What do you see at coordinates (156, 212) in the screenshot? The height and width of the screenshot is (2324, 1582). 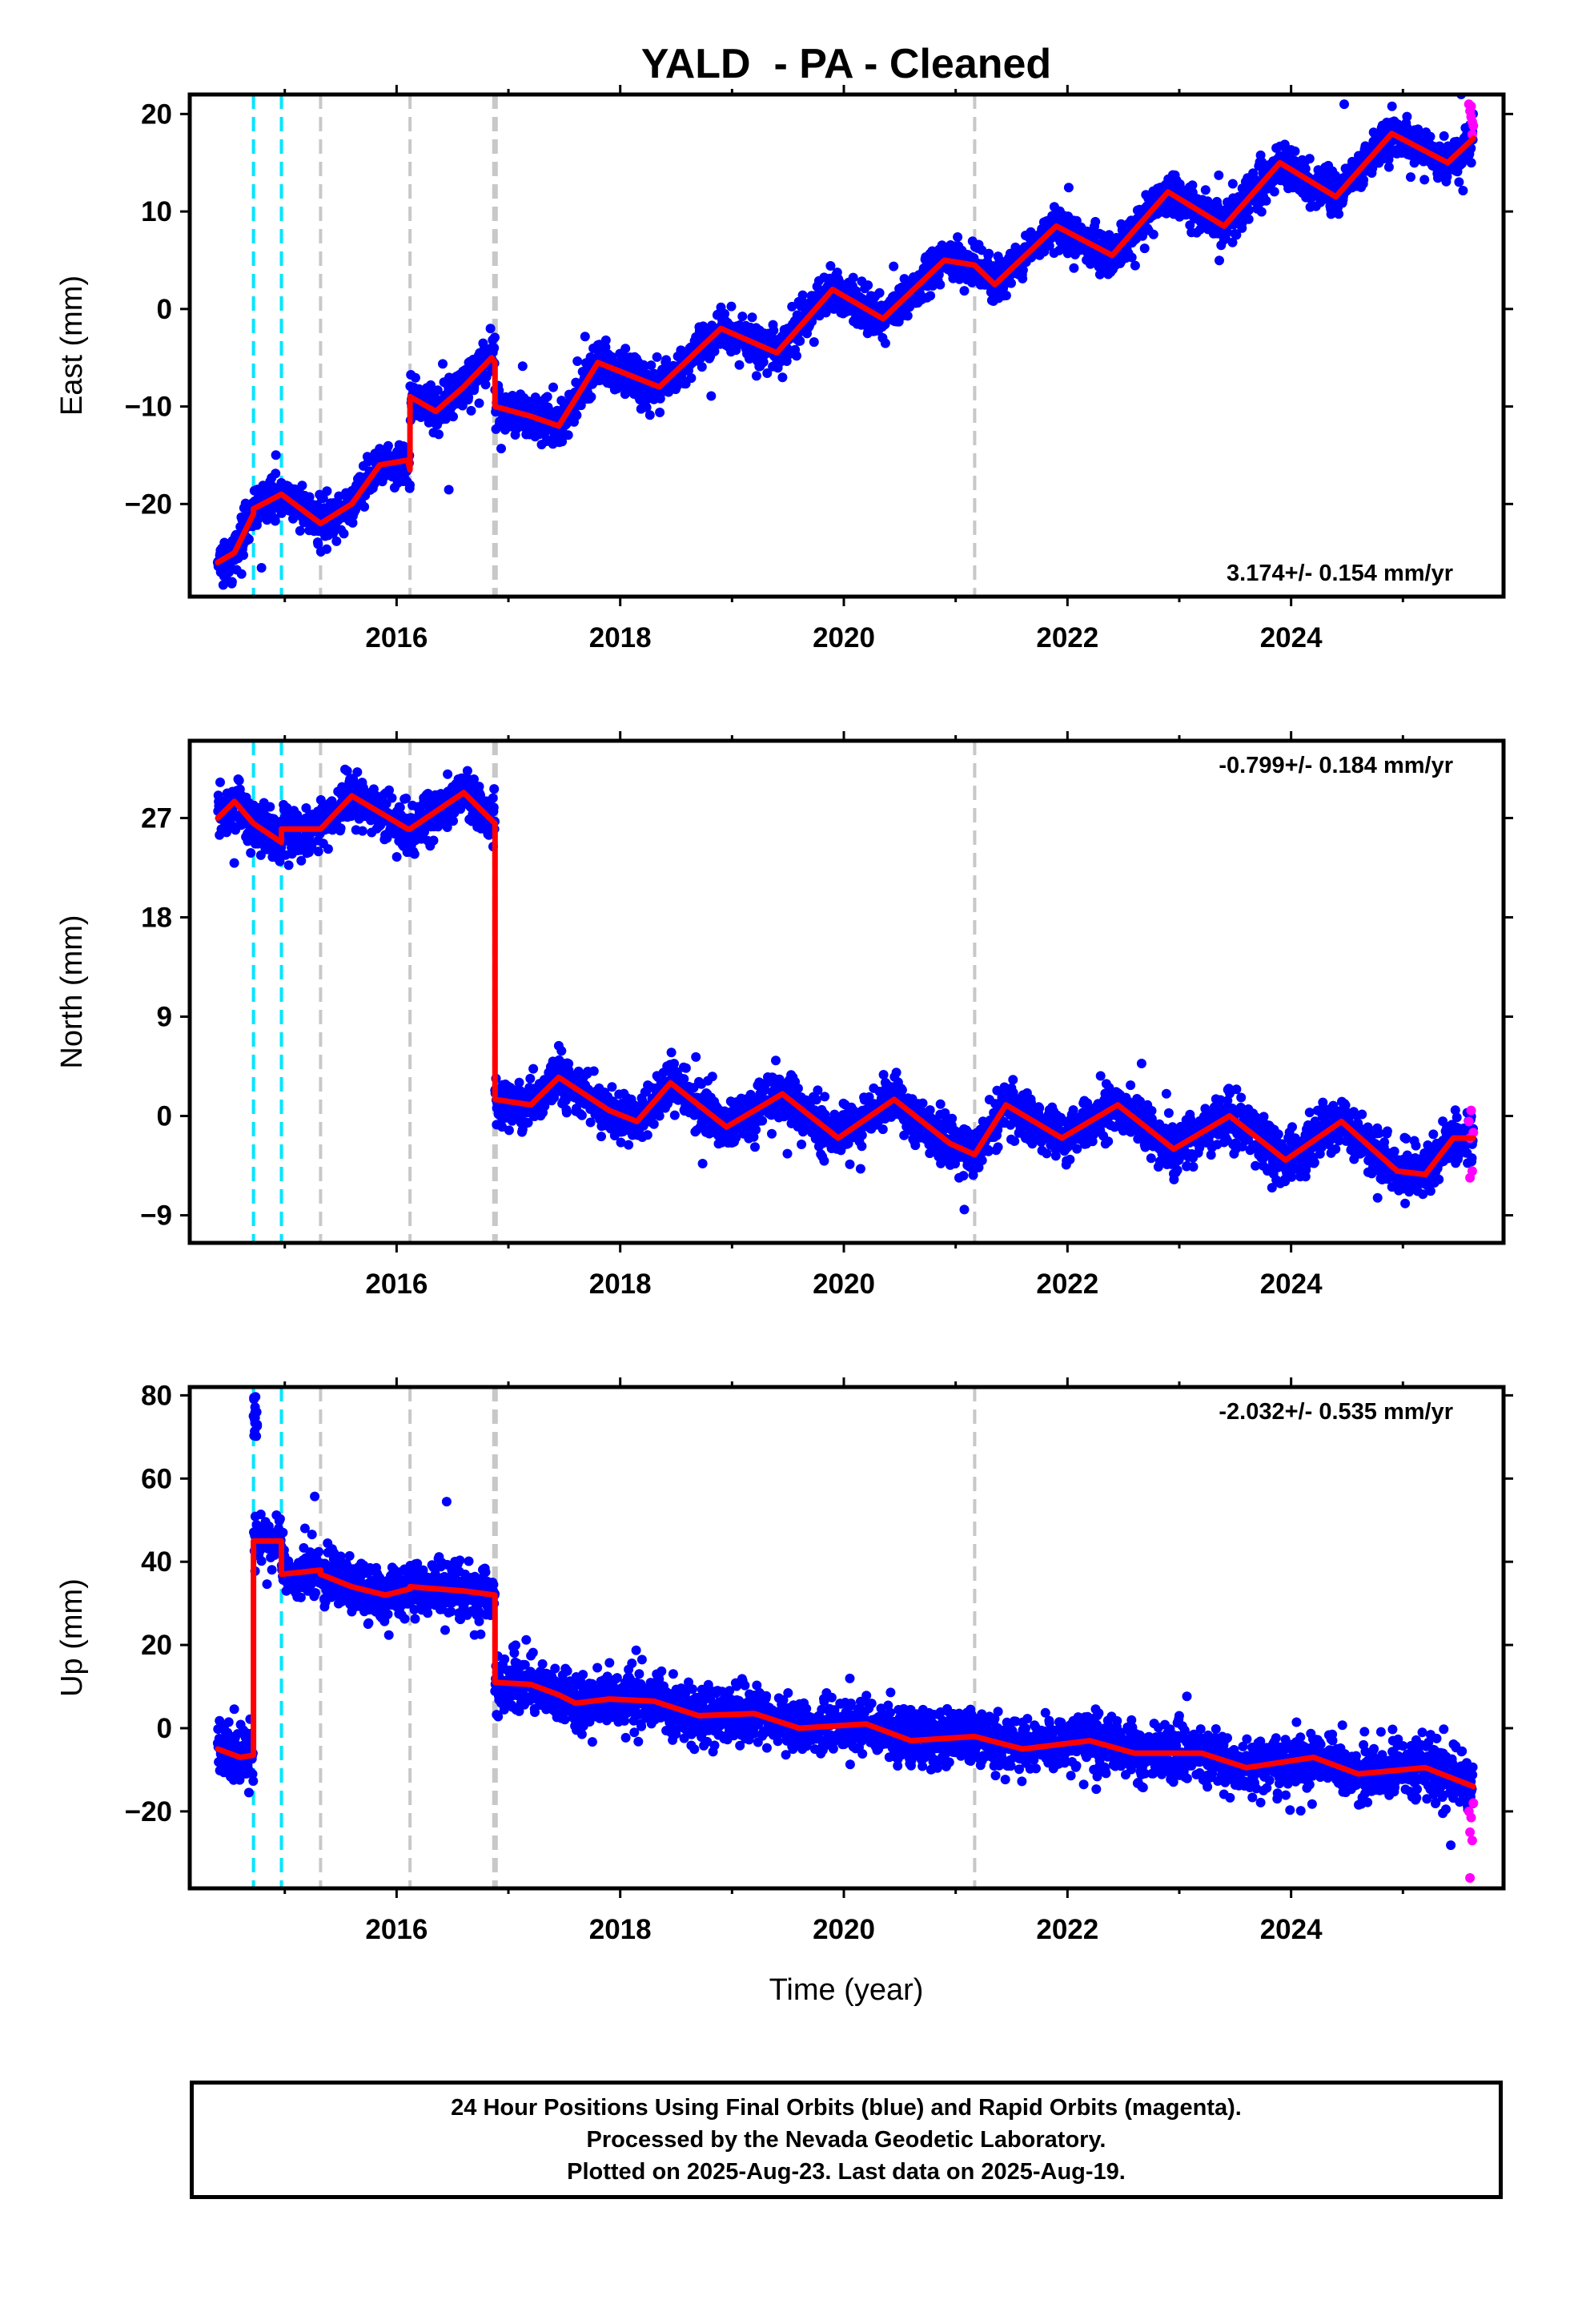 I see `y-tick-label: 10` at bounding box center [156, 212].